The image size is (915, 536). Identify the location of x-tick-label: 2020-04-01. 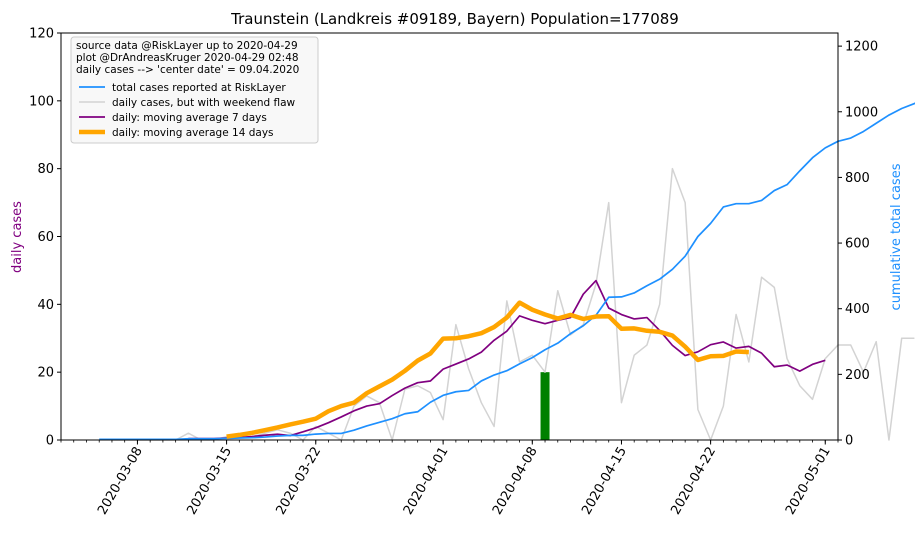
(426, 481).